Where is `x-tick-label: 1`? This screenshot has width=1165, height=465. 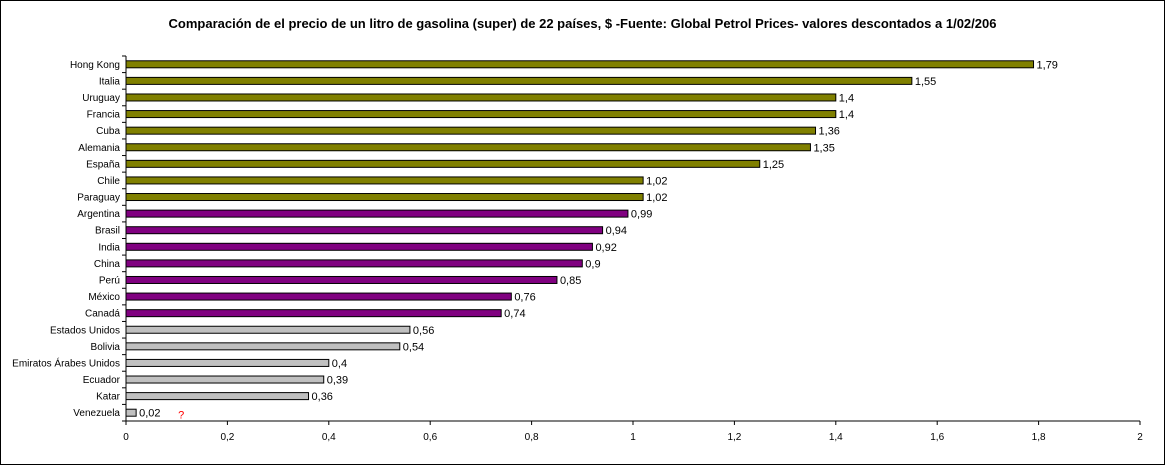
x-tick-label: 1 is located at coordinates (633, 437).